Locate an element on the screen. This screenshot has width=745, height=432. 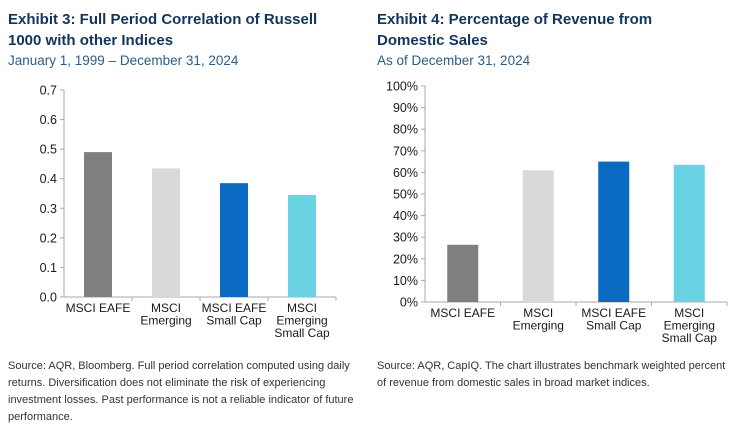
y-tick-label: 0.3 is located at coordinates (48, 209).